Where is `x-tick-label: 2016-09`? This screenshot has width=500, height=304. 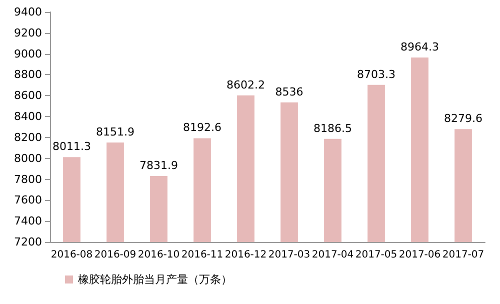 x-tick-label: 2016-09 is located at coordinates (115, 255).